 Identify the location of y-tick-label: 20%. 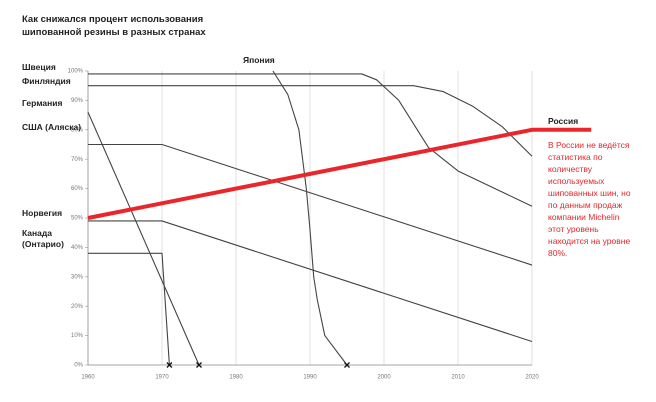
(77, 307).